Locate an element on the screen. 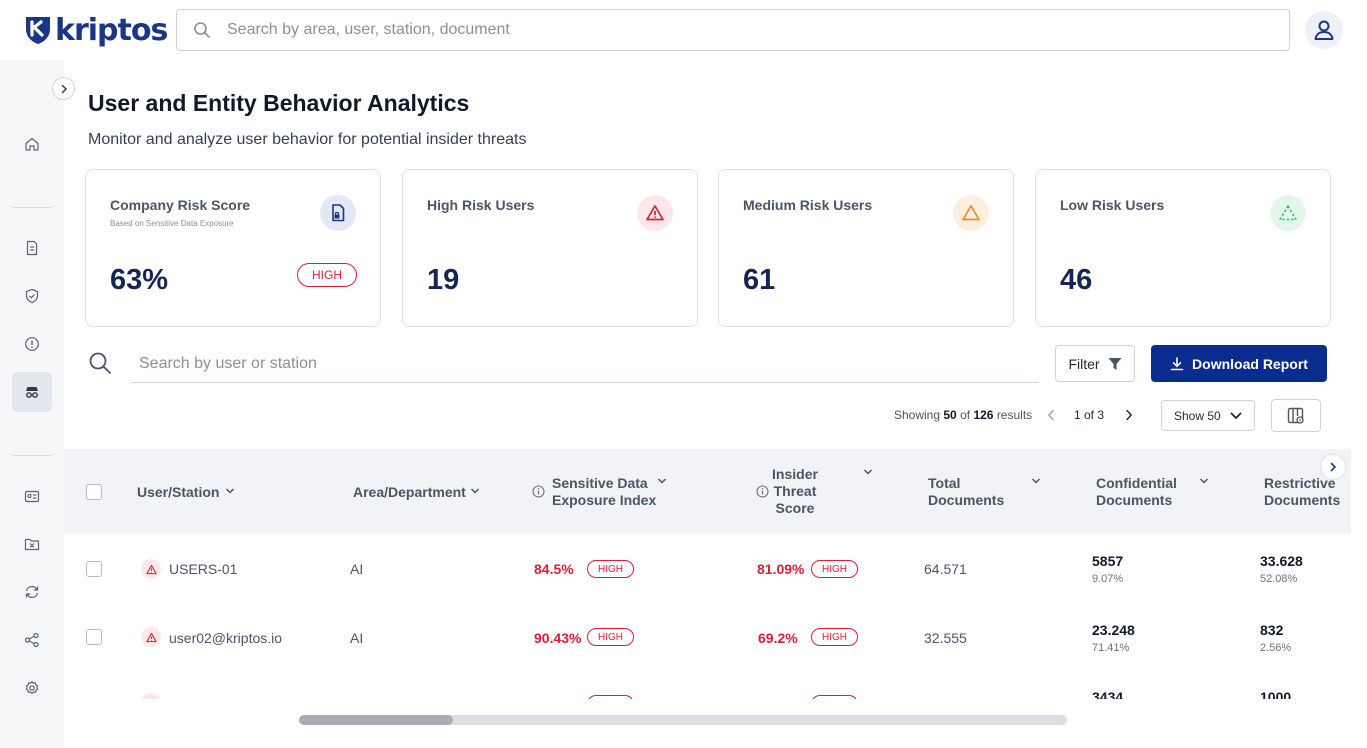 This screenshot has width=1367, height=748. gear-icon is located at coordinates (32, 687).